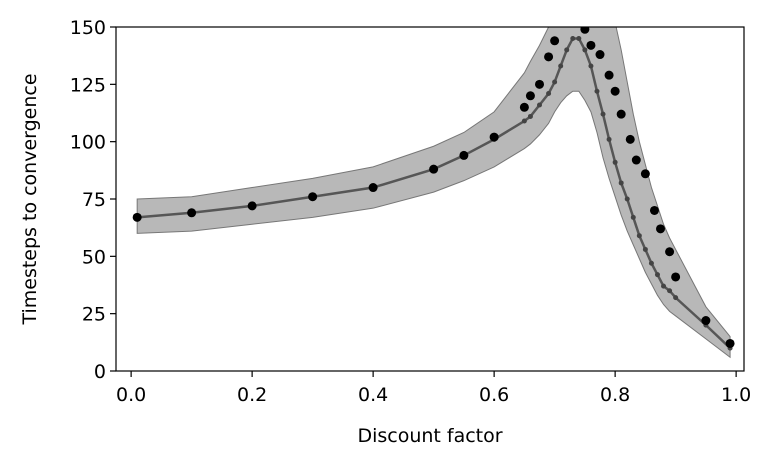 This screenshot has height=468, width=776. Describe the element at coordinates (373, 395) in the screenshot. I see `x-tick-label: 0.4` at that location.